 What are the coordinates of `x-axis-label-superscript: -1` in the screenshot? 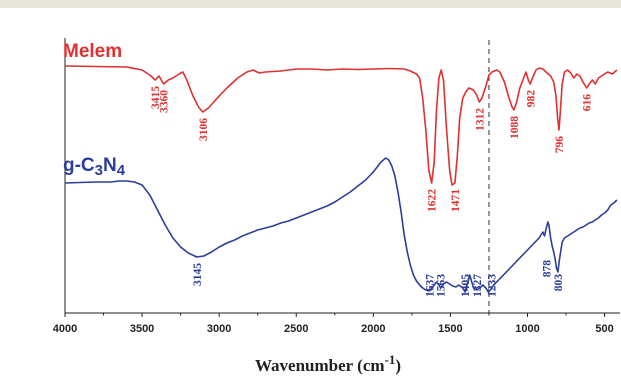 It's located at (390, 359).